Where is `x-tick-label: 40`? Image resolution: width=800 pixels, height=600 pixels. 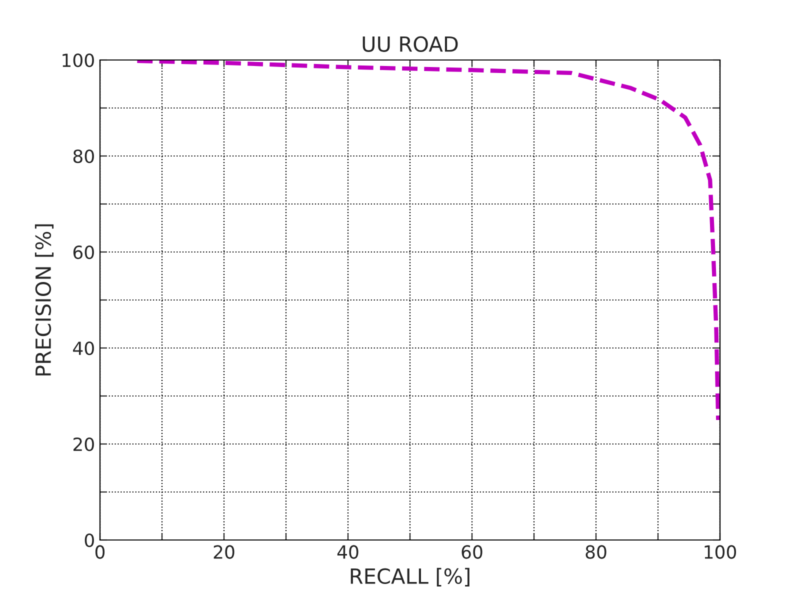
x-tick-label: 40 is located at coordinates (347, 552).